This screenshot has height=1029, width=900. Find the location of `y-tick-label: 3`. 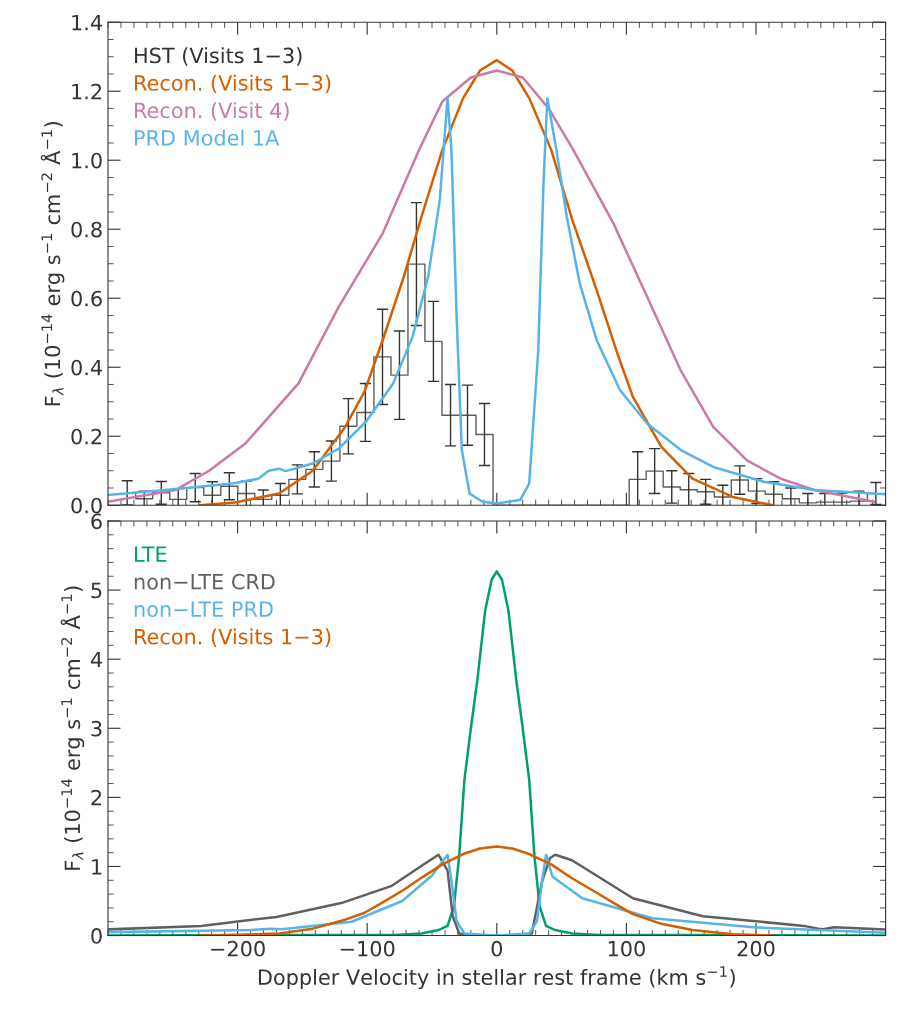

y-tick-label: 3 is located at coordinates (96, 728).